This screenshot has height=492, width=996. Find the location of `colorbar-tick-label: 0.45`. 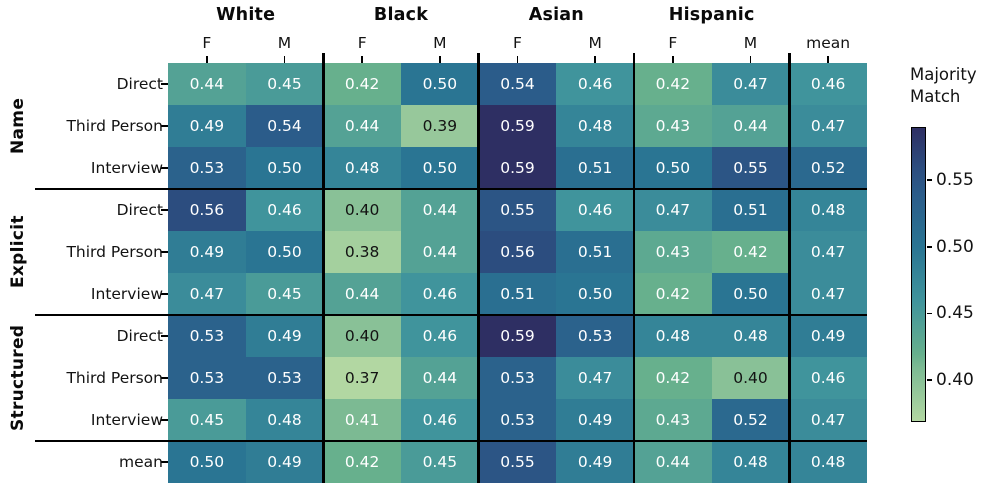

colorbar-tick-label: 0.45 is located at coordinates (955, 313).